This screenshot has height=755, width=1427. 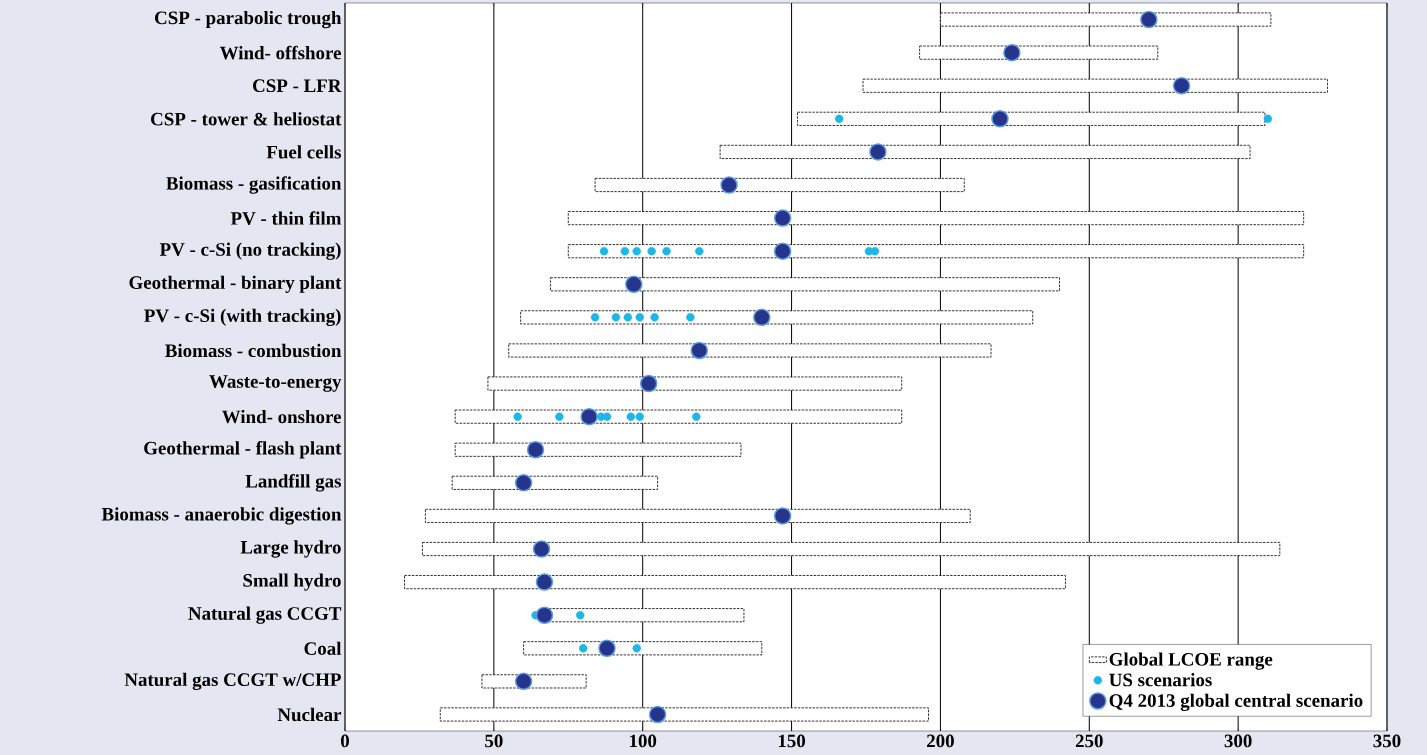 I want to click on y-tick-label: Biomass - anaerobic digestion, so click(x=221, y=516).